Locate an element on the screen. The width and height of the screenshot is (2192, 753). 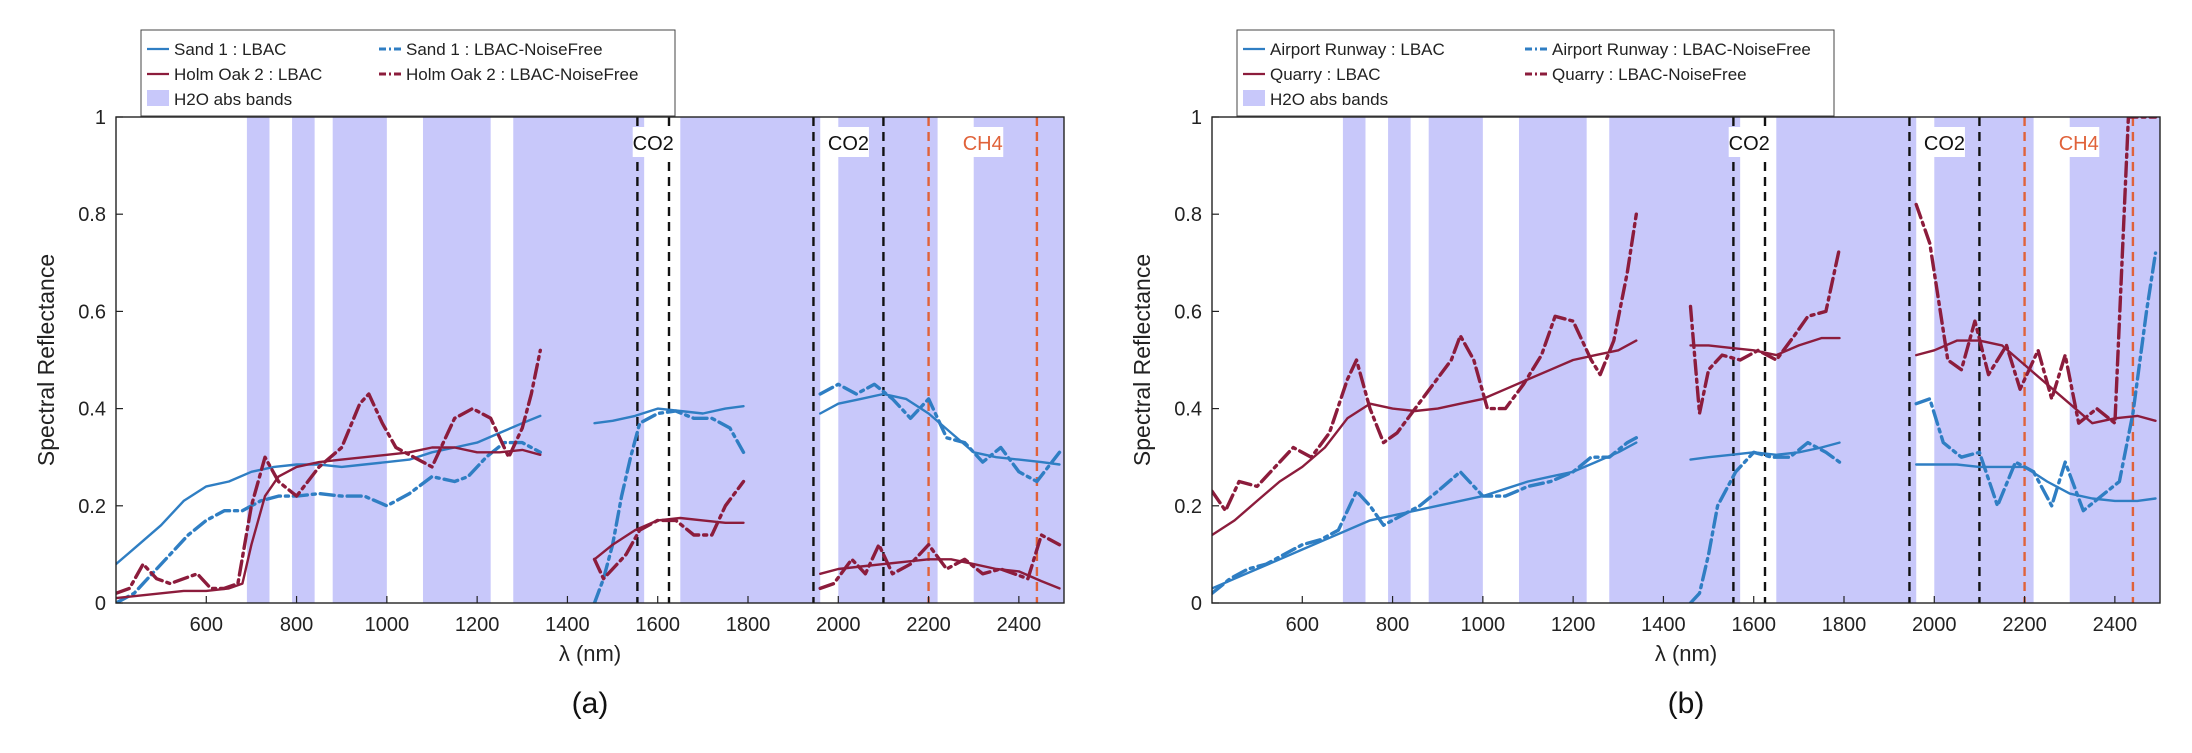
legend-entry-label: Holm Oak 2 : LBAC is located at coordinates (248, 74).